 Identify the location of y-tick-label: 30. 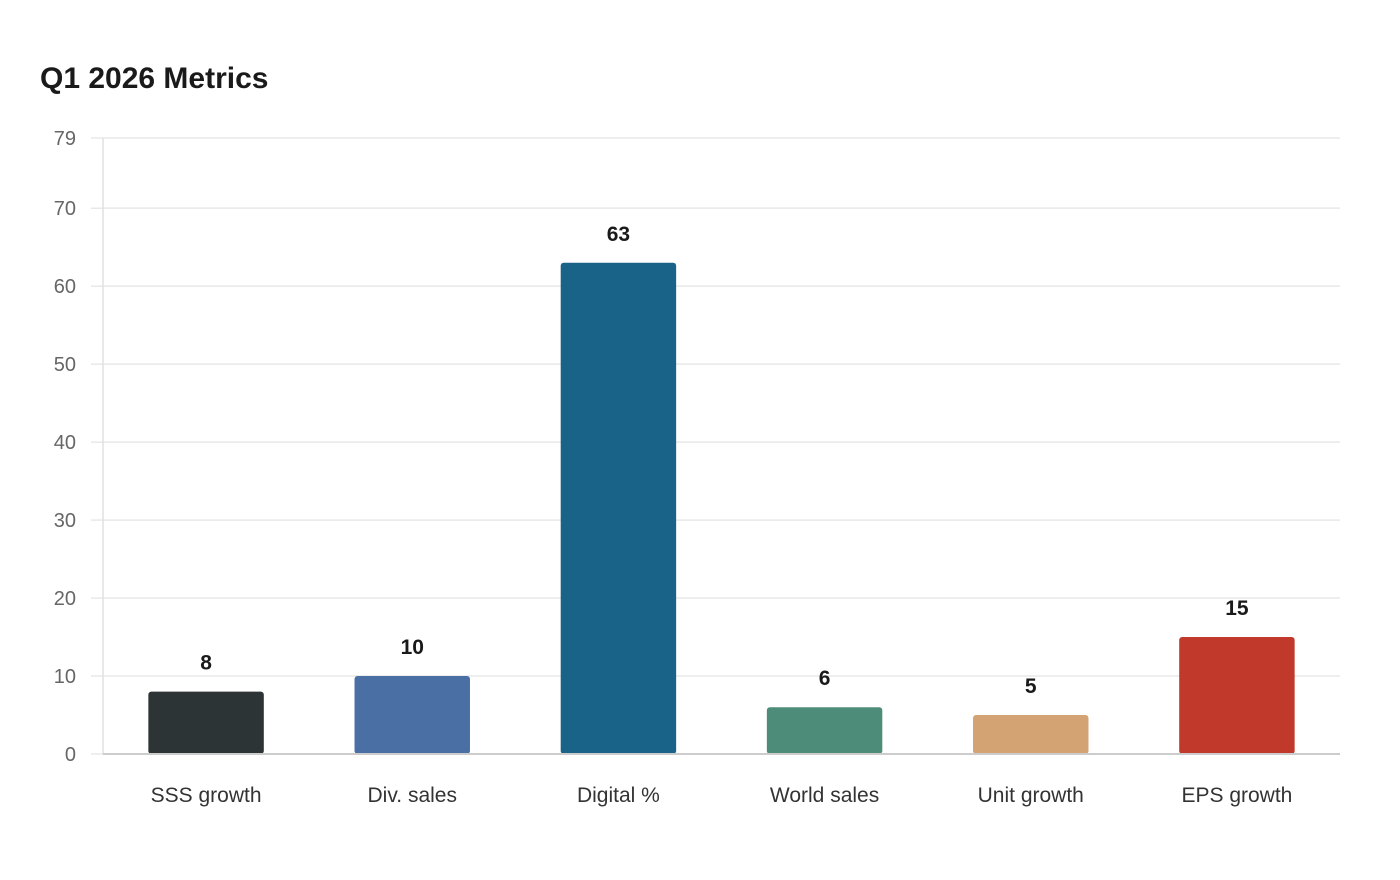
(65, 521).